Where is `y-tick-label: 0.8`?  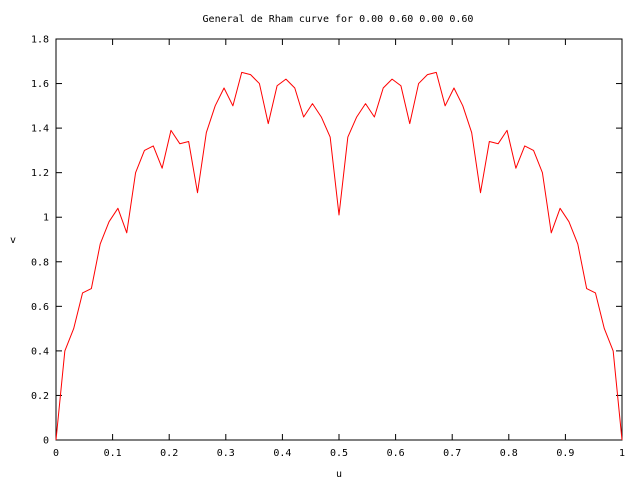
y-tick-label: 0.8 is located at coordinates (40, 262).